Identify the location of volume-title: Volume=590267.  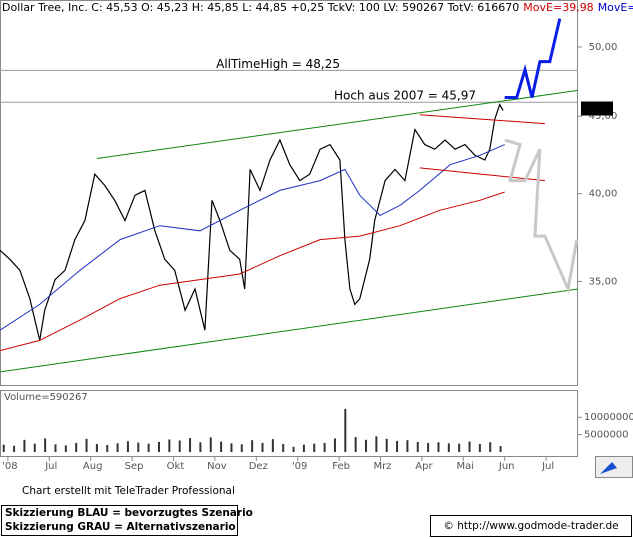
(46, 397).